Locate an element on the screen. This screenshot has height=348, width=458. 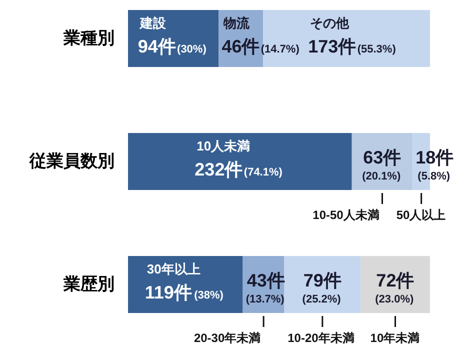
data-label: 79件(25.2%) is located at coordinates (322, 288).